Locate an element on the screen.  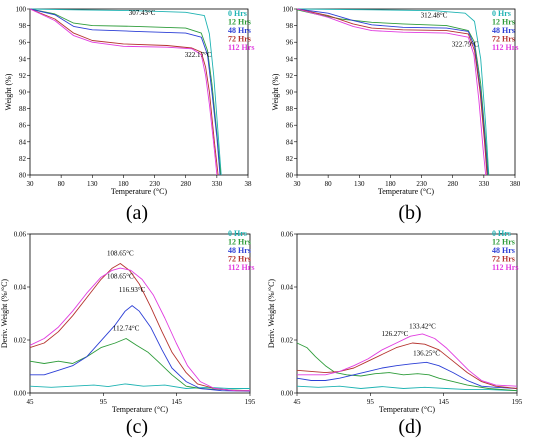
y-tick-label: 80 is located at coordinates (23, 176).